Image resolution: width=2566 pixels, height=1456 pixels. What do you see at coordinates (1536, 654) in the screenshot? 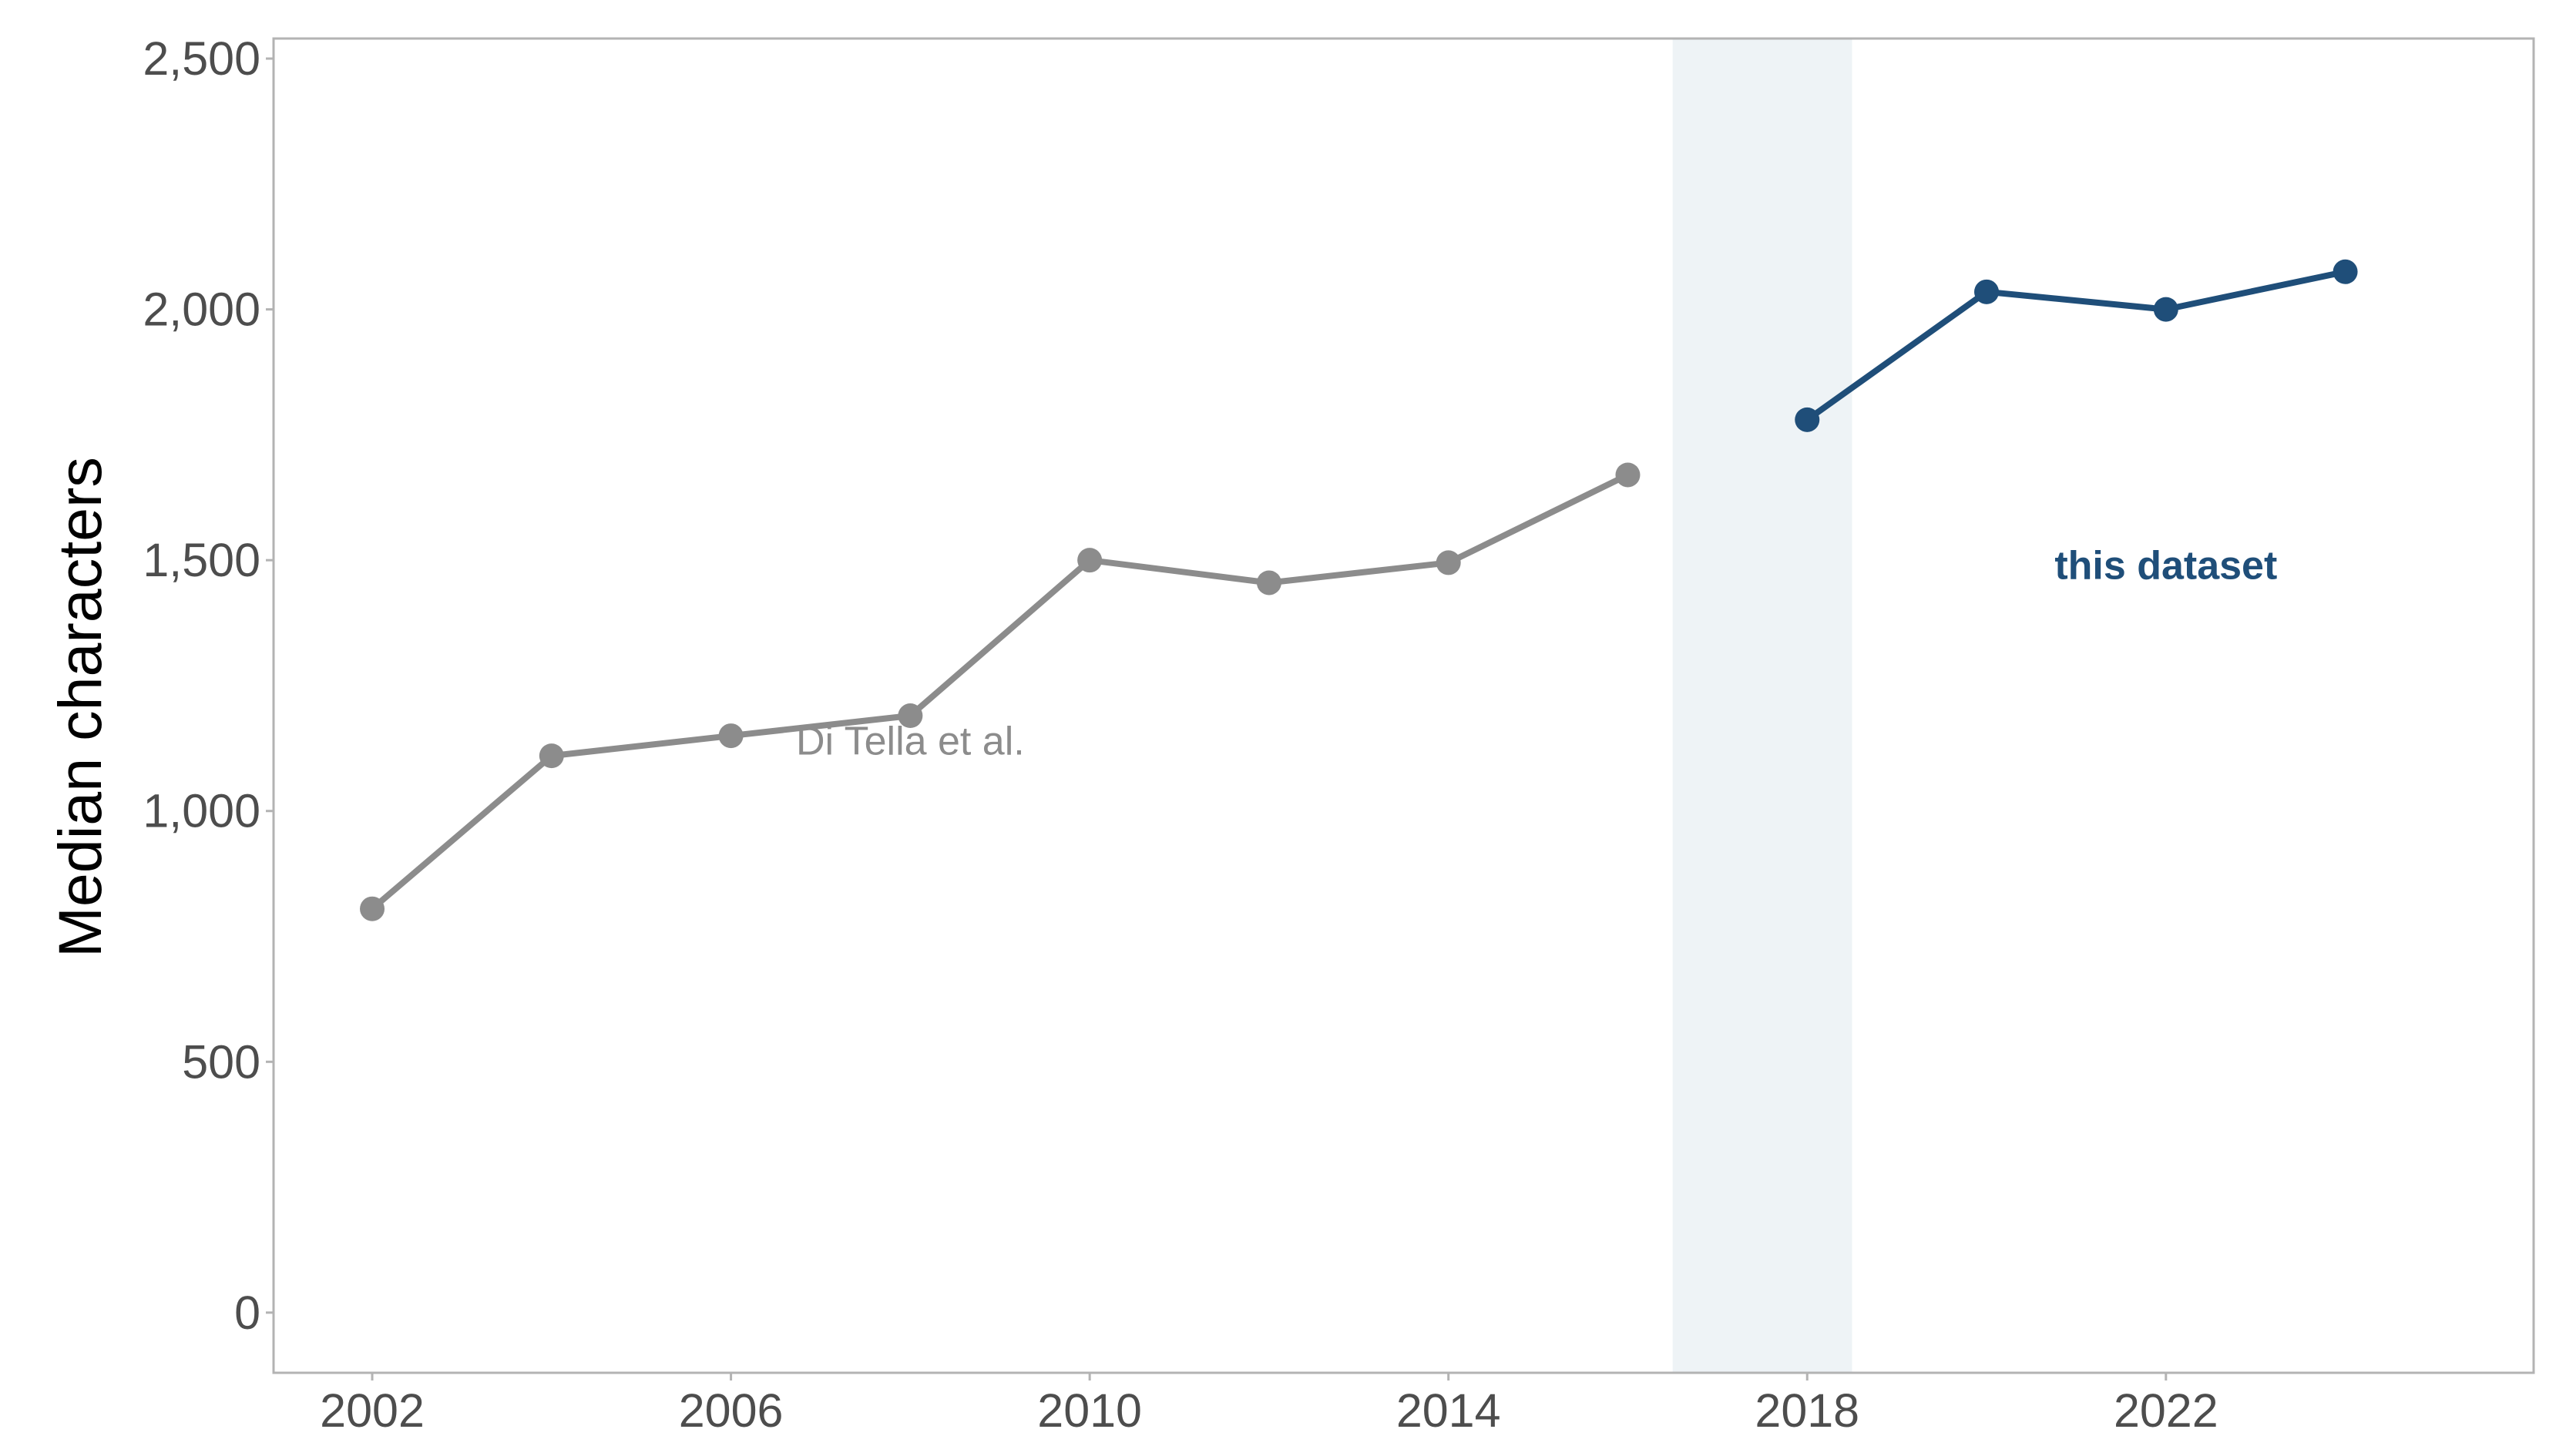
I see `annotation-layer: Di Tella et al. this dataset` at bounding box center [1536, 654].